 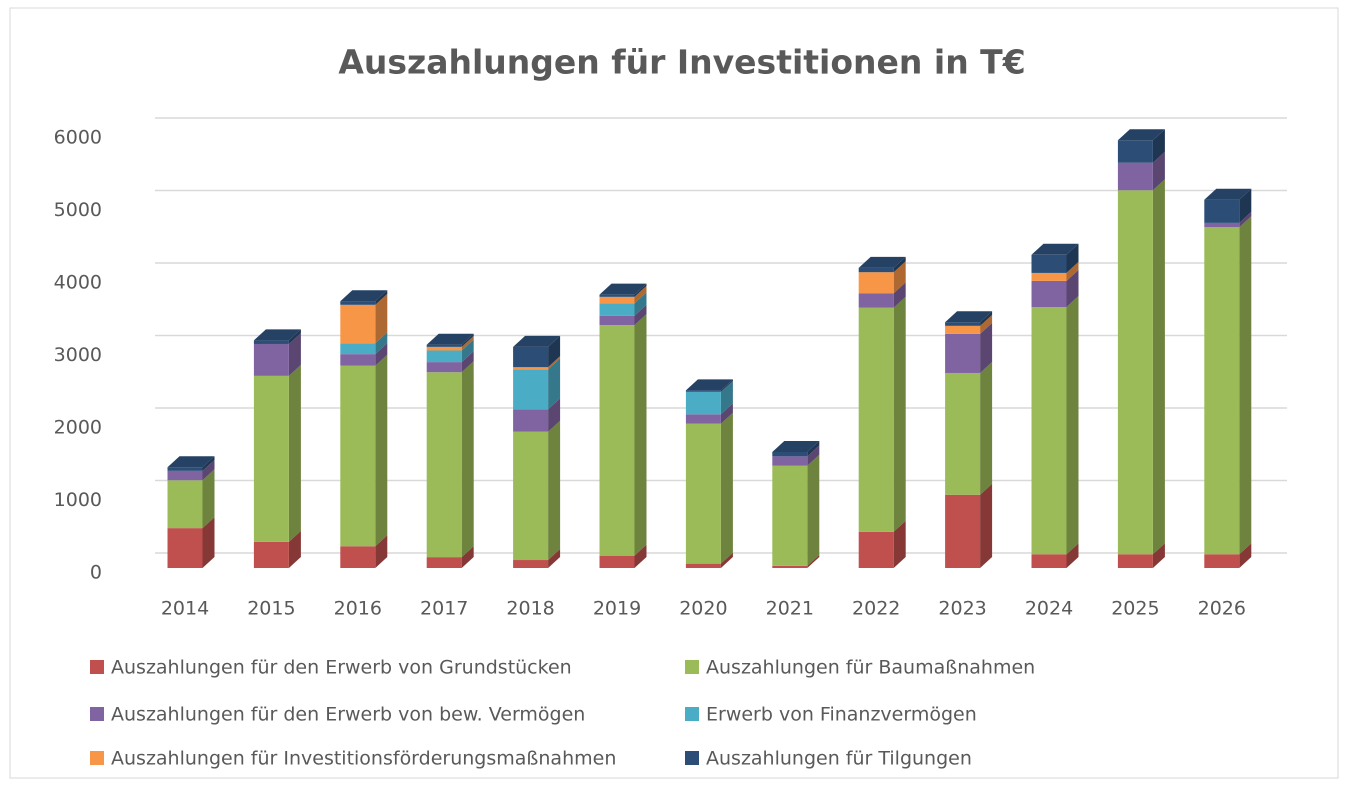 I want to click on y-tick-label: 2000, so click(x=78, y=428).